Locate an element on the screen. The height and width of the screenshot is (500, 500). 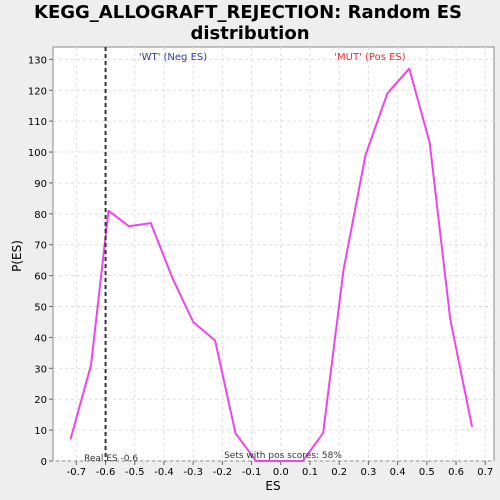
y-tick-label: 30 is located at coordinates (40, 369).